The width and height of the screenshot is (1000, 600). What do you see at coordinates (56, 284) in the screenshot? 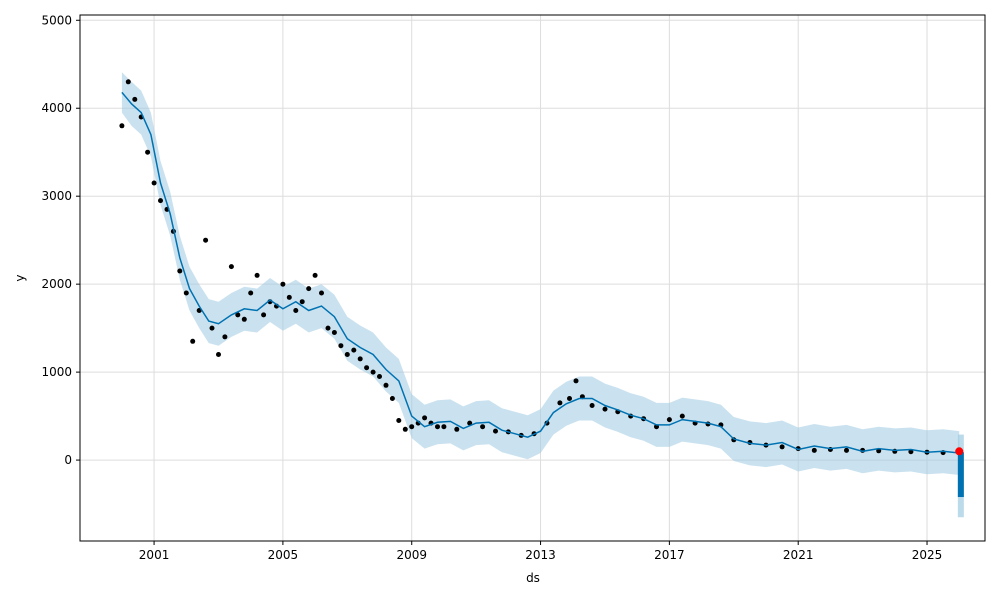
I see `y-tick-label: 2000` at bounding box center [56, 284].